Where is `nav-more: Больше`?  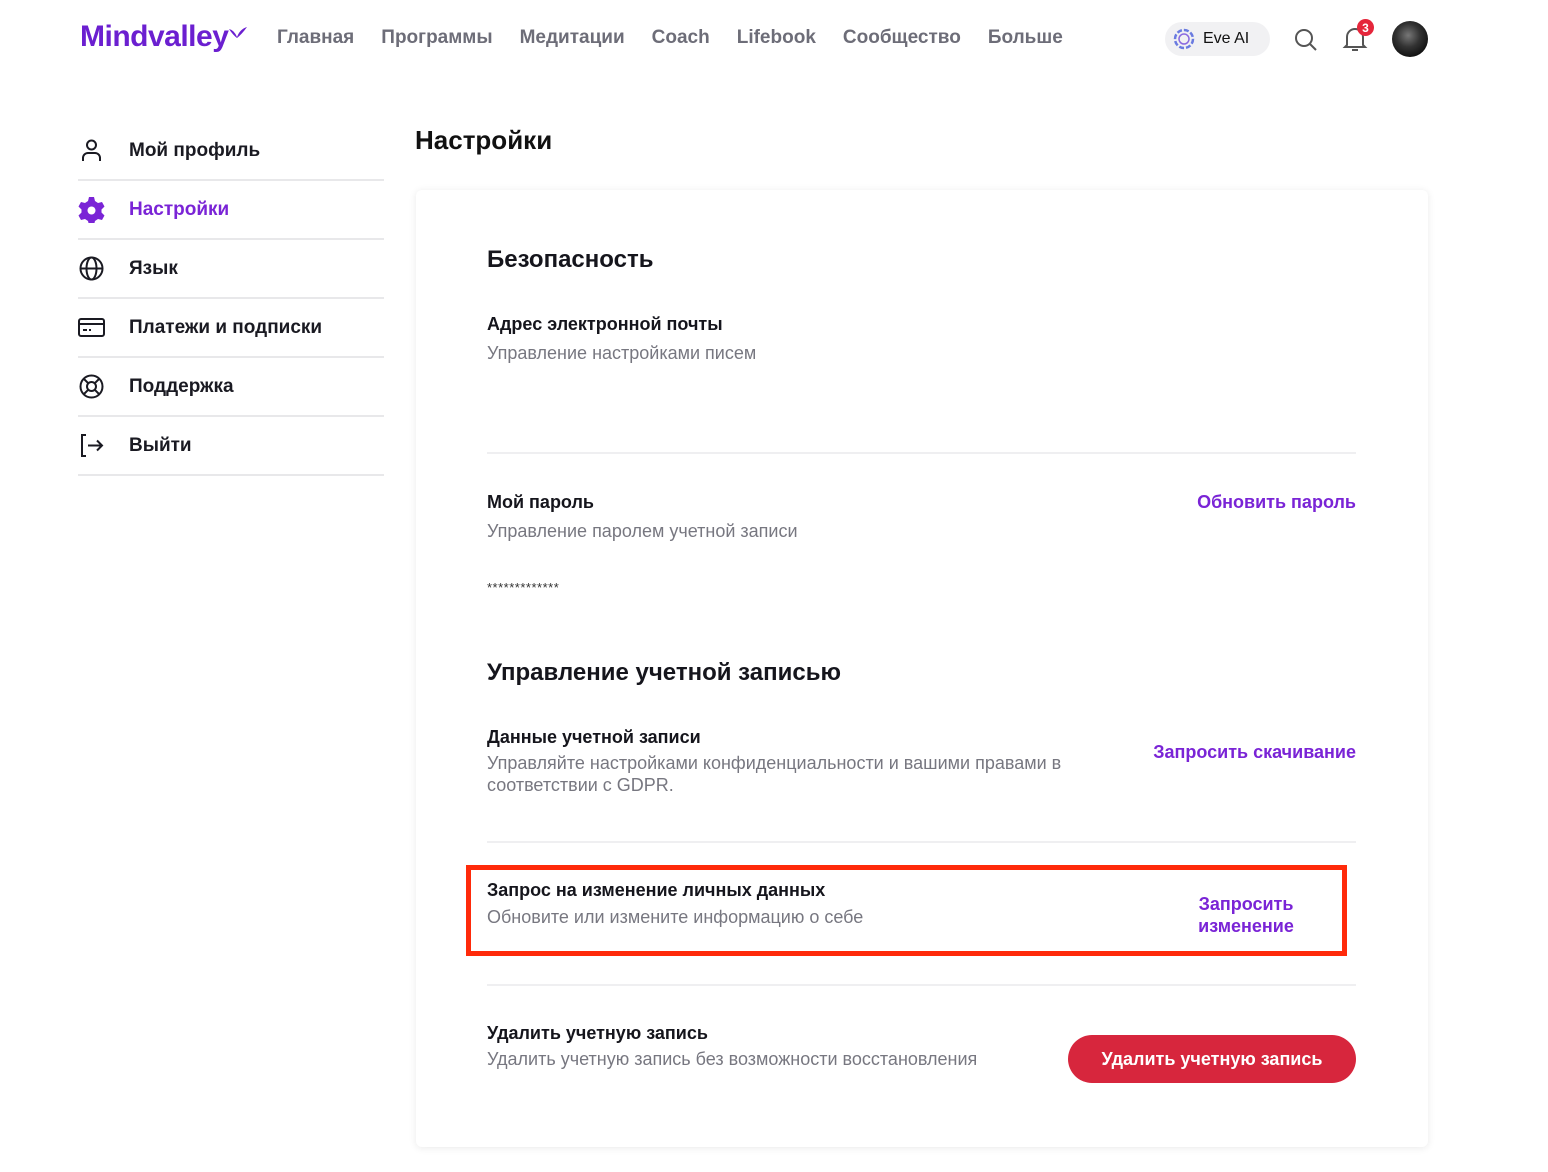
nav-more: Больше is located at coordinates (1025, 37).